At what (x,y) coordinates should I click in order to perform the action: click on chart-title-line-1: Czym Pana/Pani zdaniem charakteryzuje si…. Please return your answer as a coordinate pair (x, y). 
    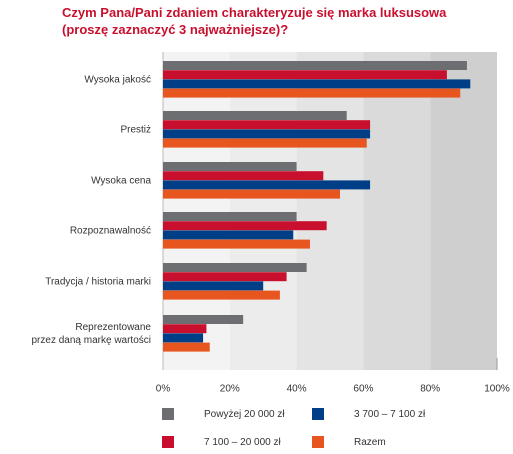
    Looking at the image, I should click on (254, 12).